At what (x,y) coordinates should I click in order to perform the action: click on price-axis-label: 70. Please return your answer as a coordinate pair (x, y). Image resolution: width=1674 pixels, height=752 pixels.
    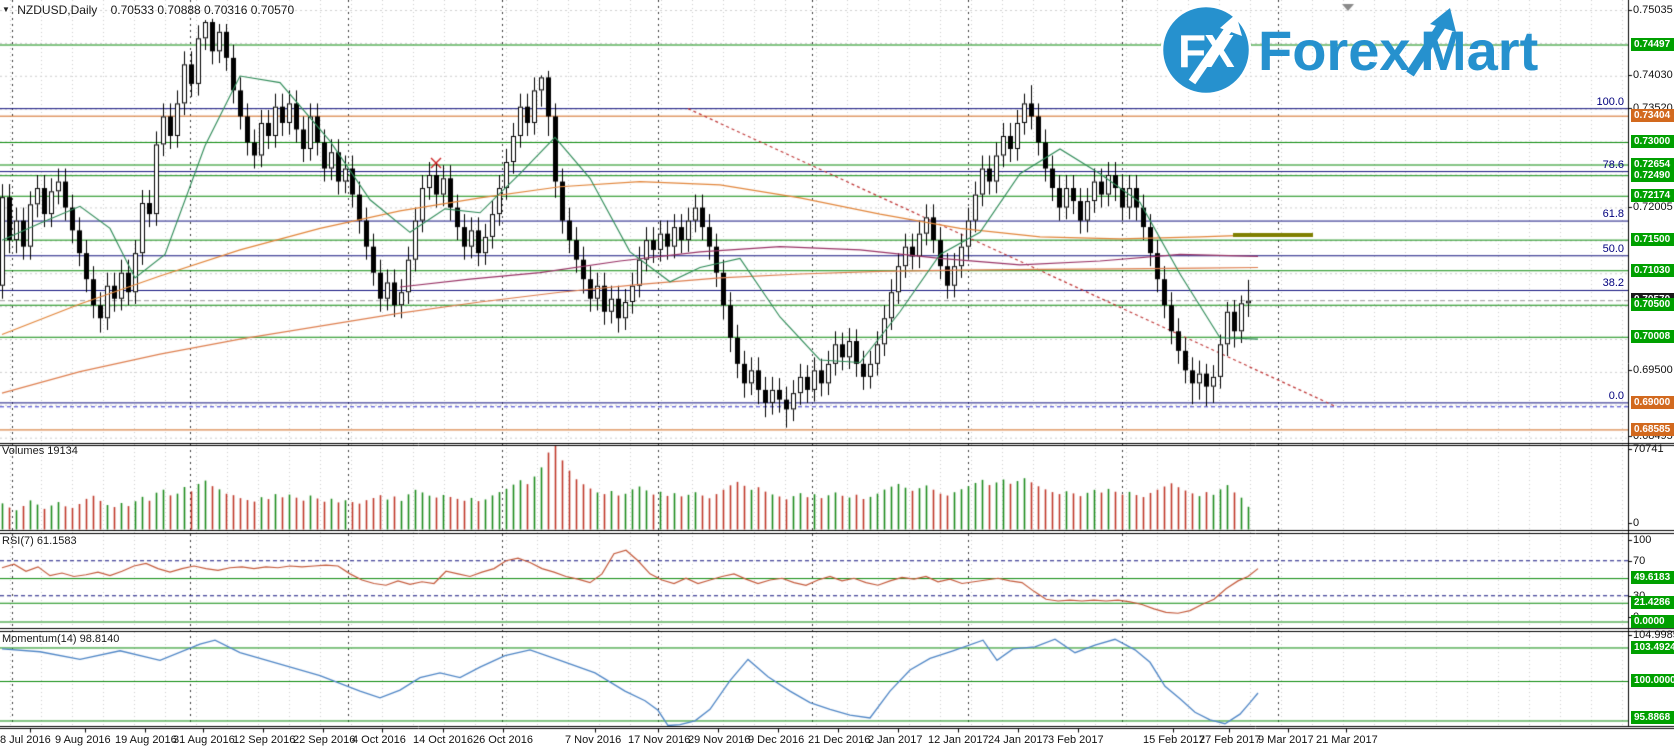
    Looking at the image, I should click on (1639, 561).